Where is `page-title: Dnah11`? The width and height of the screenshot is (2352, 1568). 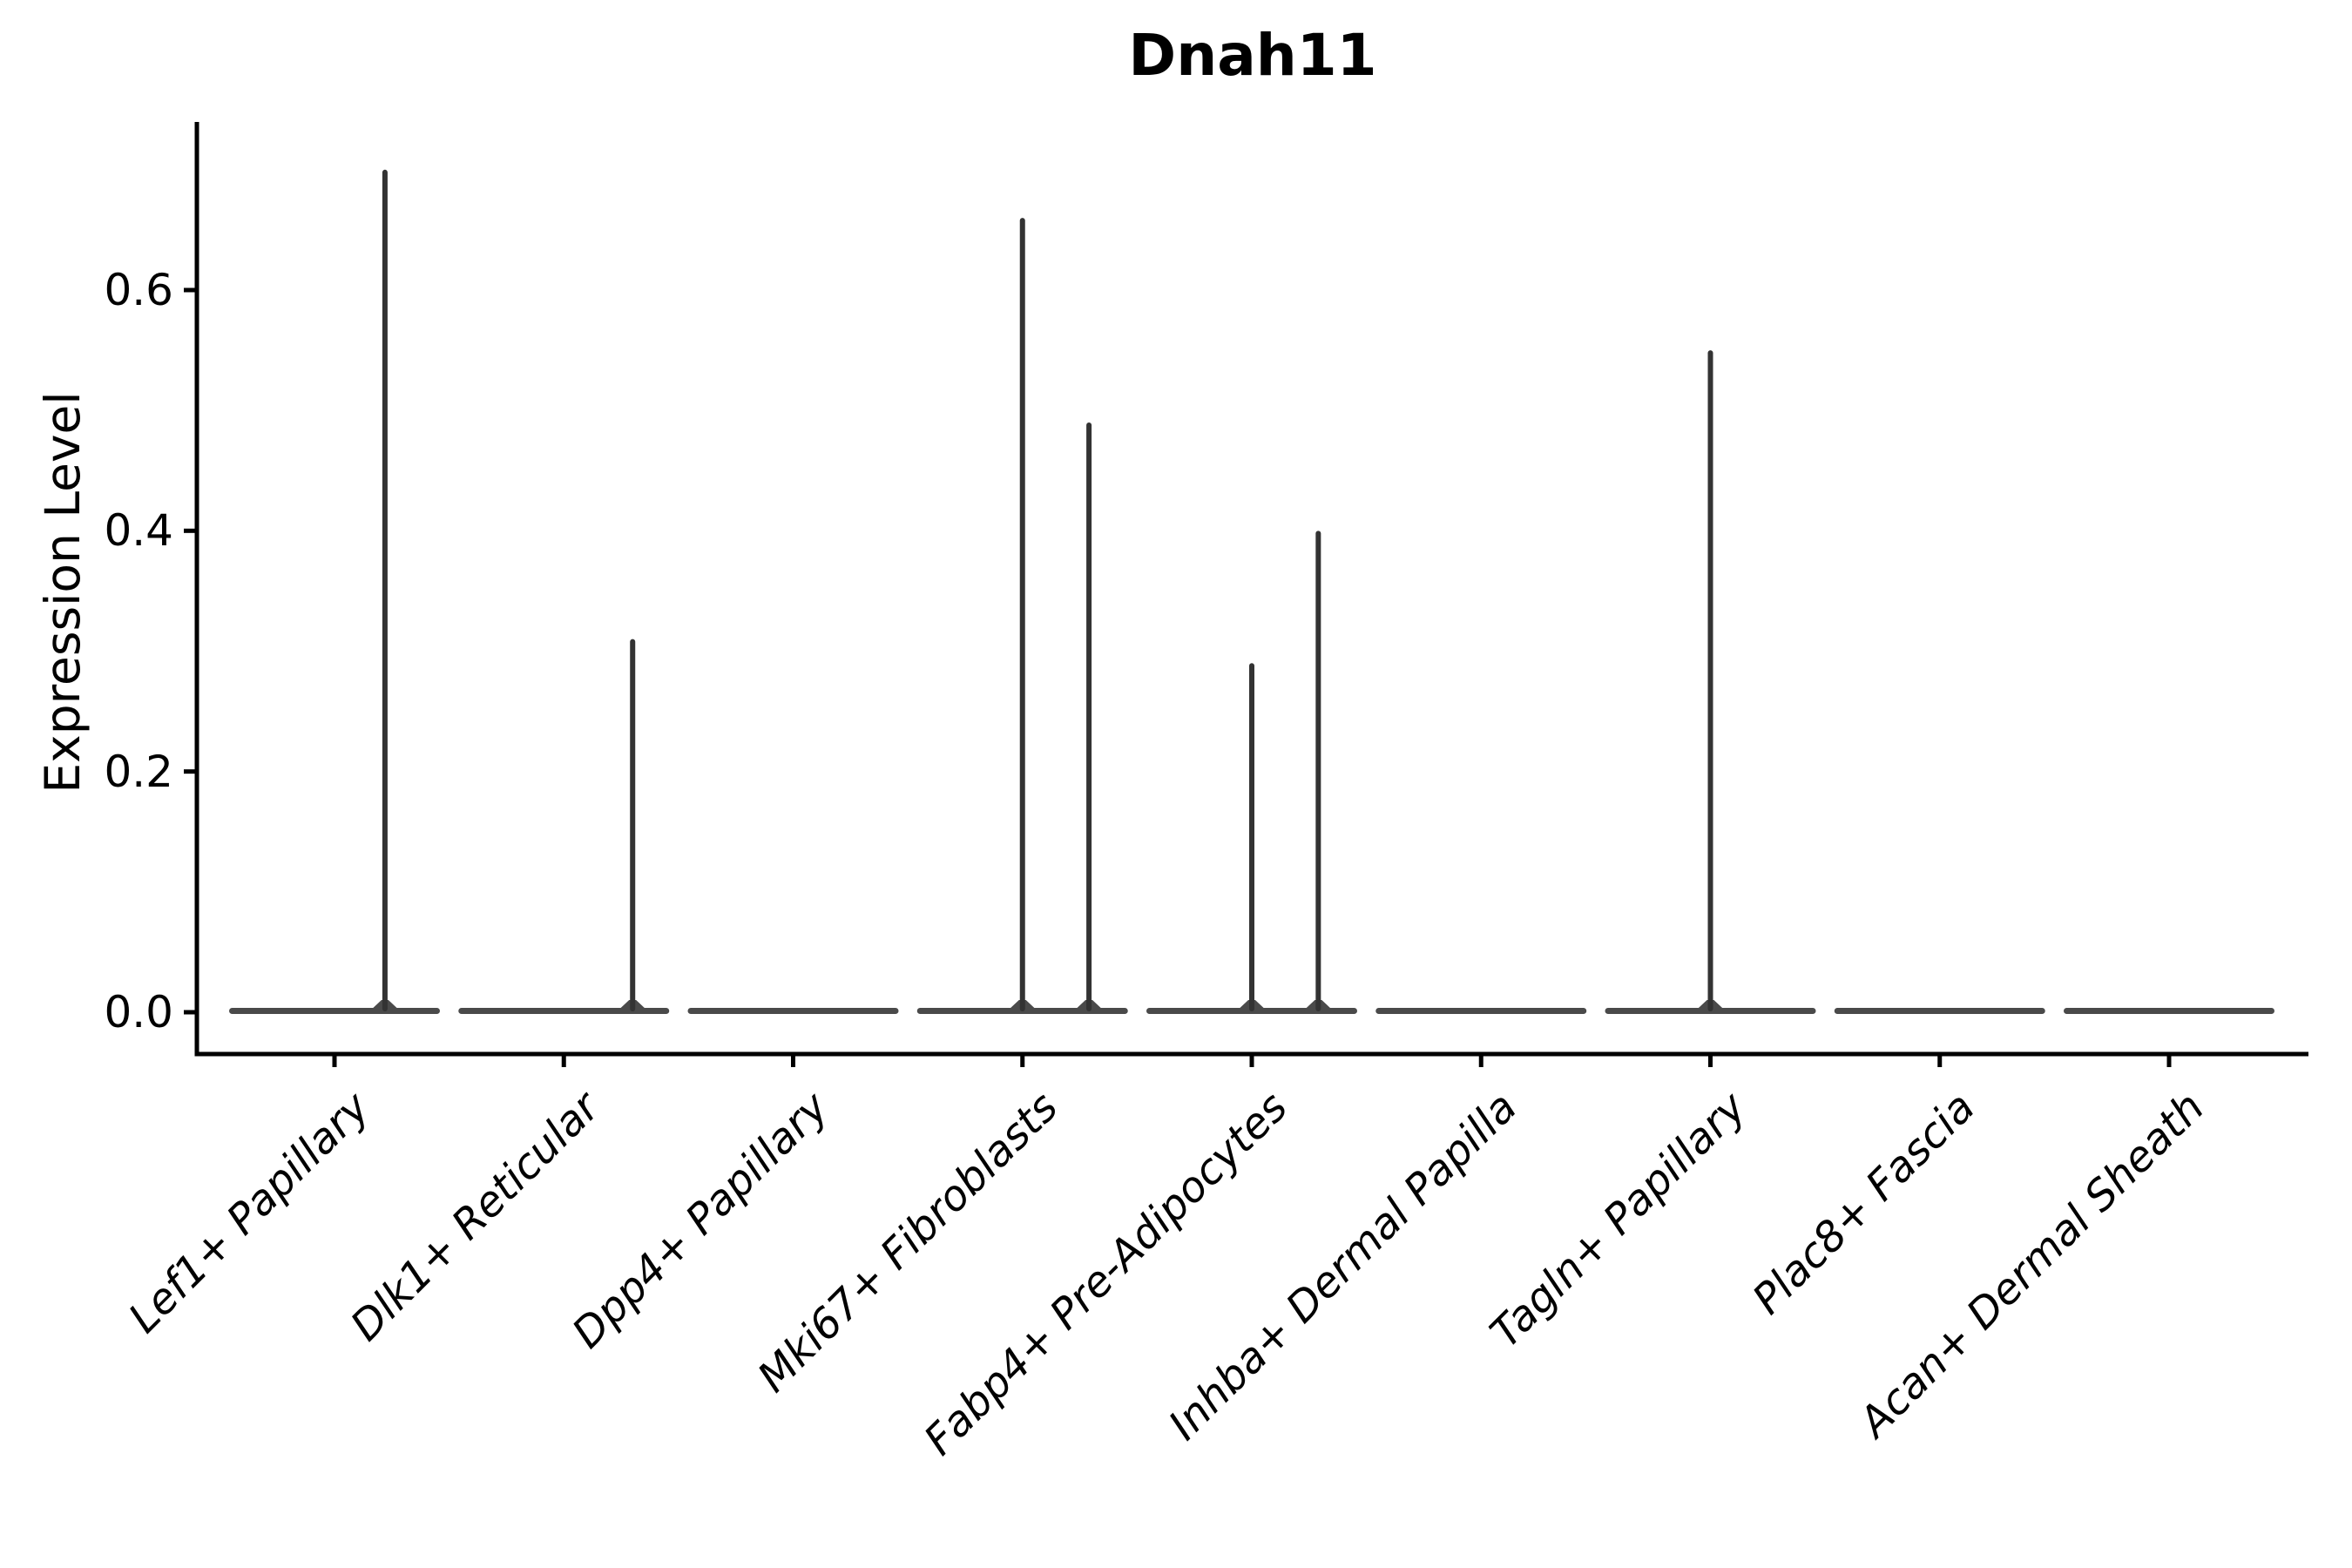
page-title: Dnah11 is located at coordinates (1252, 56).